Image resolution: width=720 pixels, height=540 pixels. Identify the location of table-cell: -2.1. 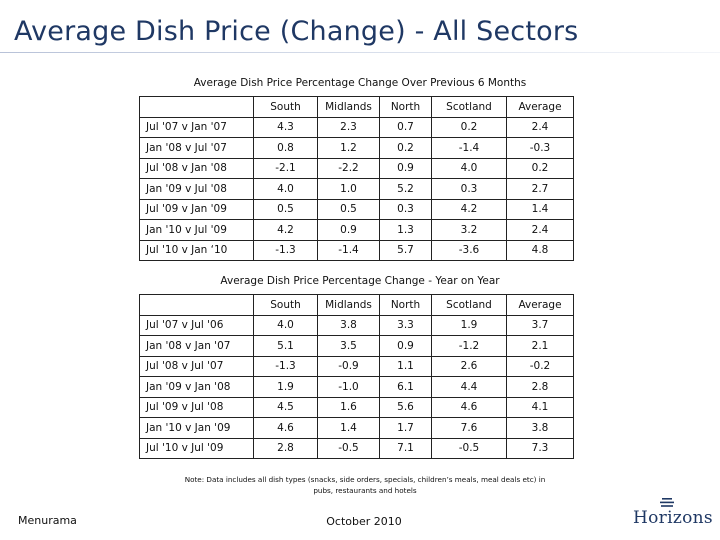
(285, 168).